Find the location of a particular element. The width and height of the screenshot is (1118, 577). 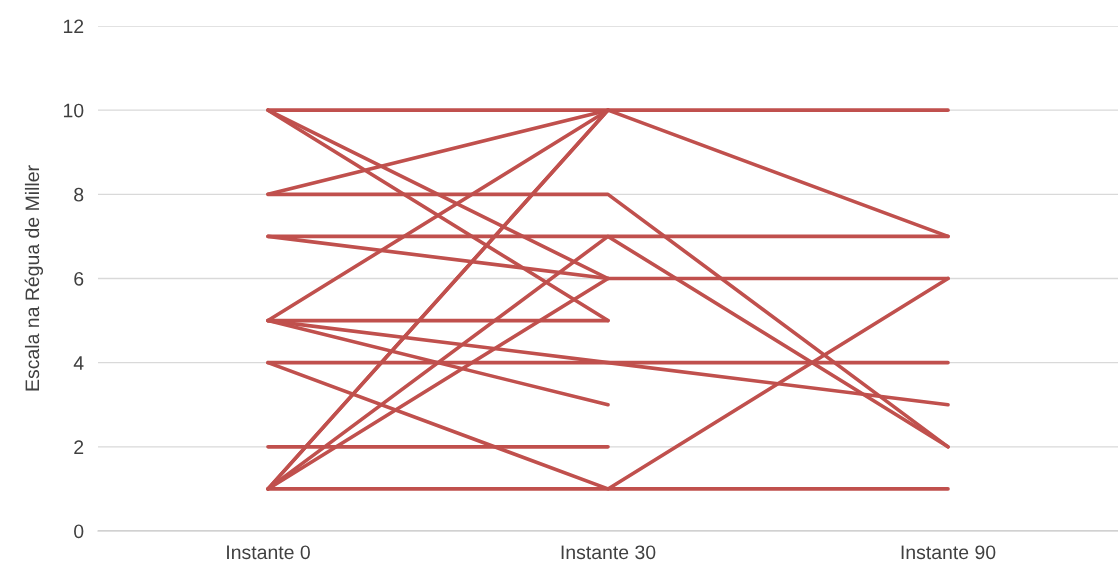

x-tick-label: Instante 90 is located at coordinates (948, 552).